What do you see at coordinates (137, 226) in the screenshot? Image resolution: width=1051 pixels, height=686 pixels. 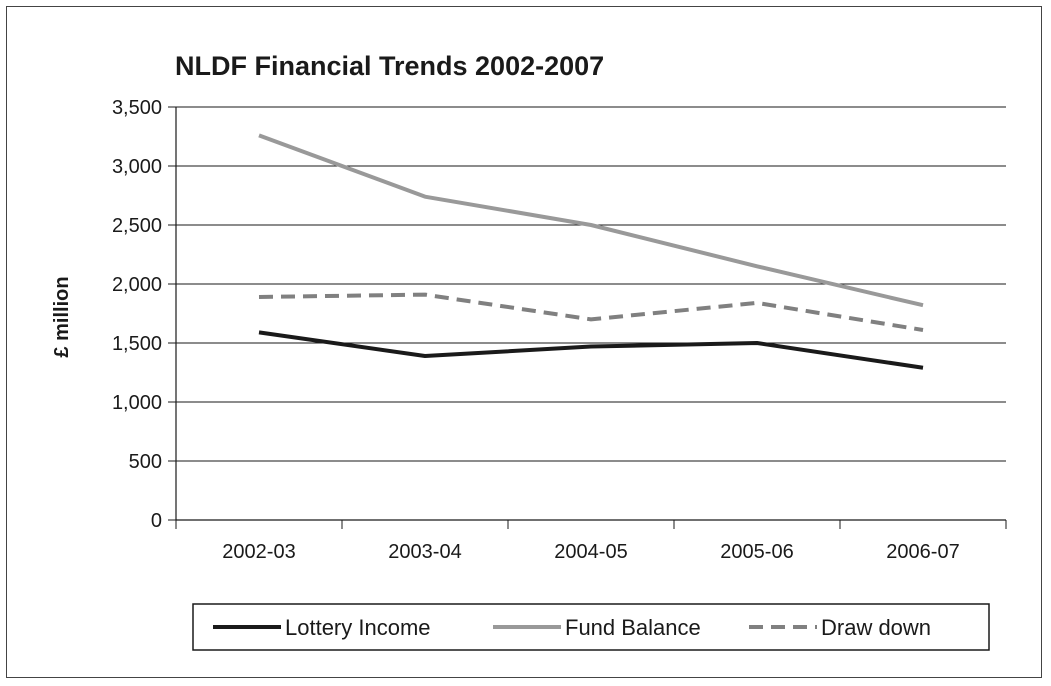 I see `y-tick-label: 2,500` at bounding box center [137, 226].